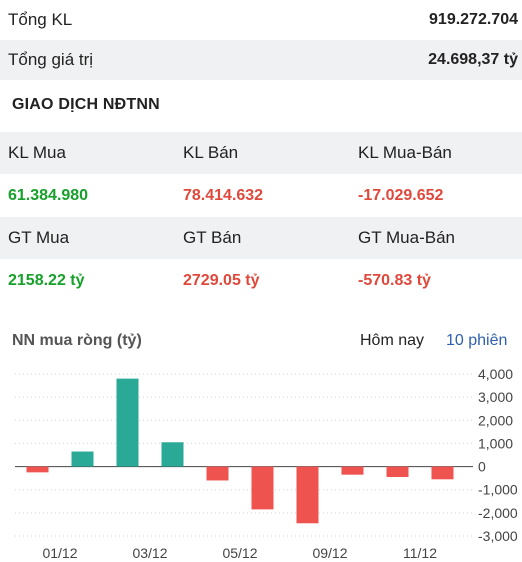  I want to click on x-tick-label: 01/12, so click(59, 553).